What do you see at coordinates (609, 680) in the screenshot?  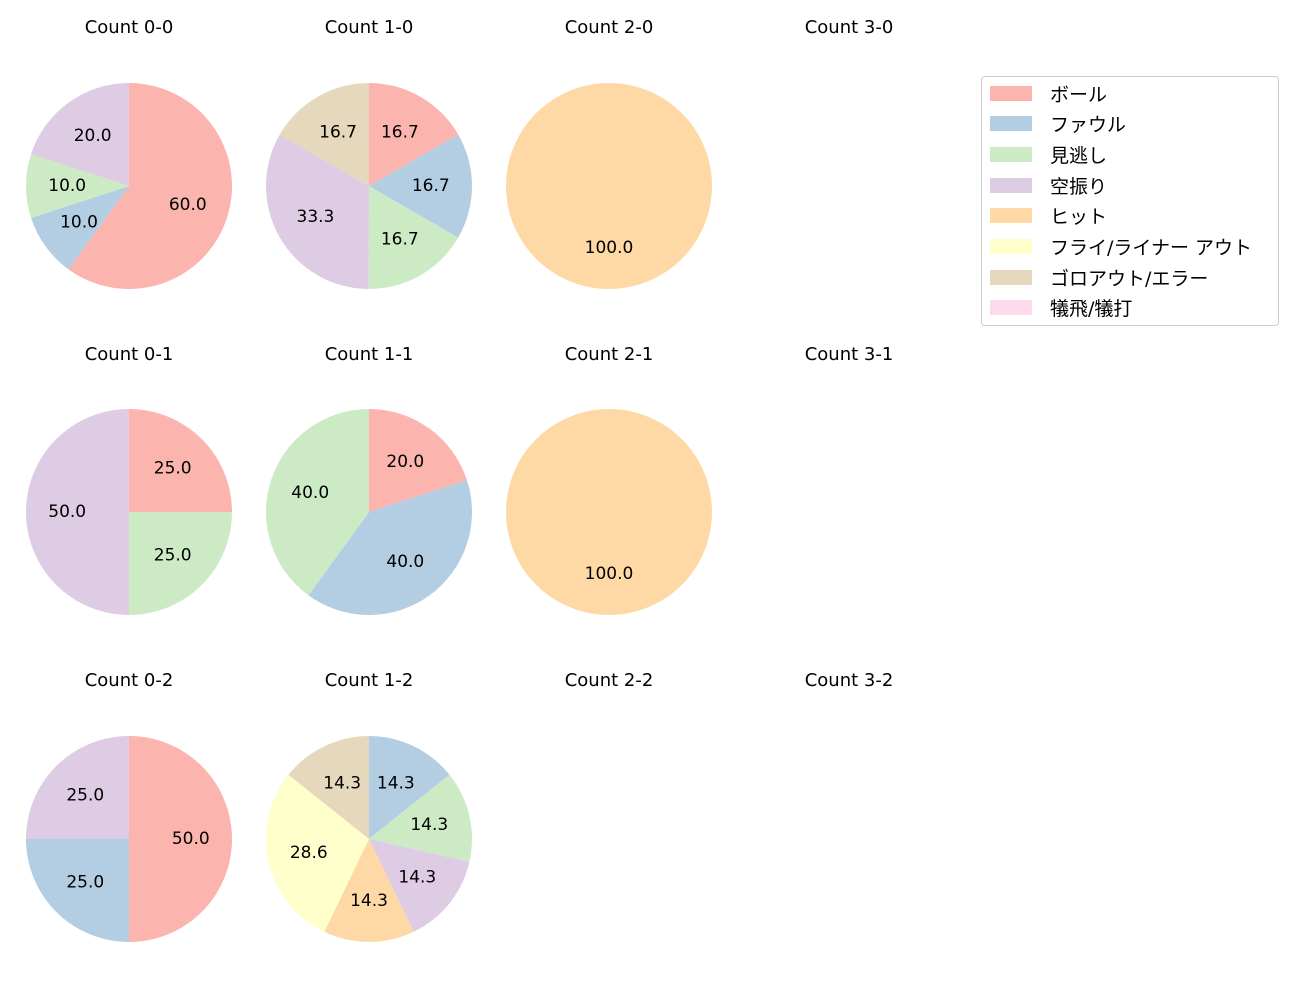 I see `subplot-title: Count 2-2` at bounding box center [609, 680].